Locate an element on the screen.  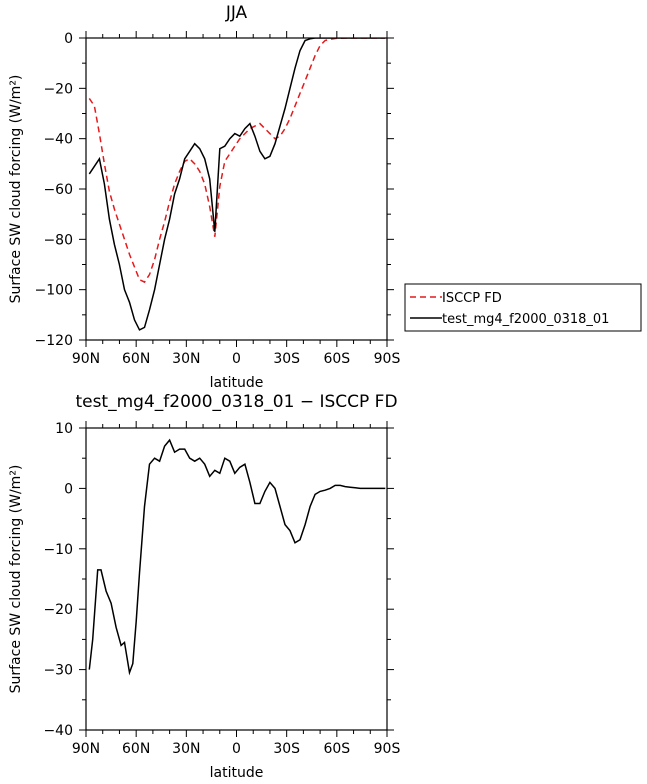
y-tick-label: −80 is located at coordinates (58, 240).